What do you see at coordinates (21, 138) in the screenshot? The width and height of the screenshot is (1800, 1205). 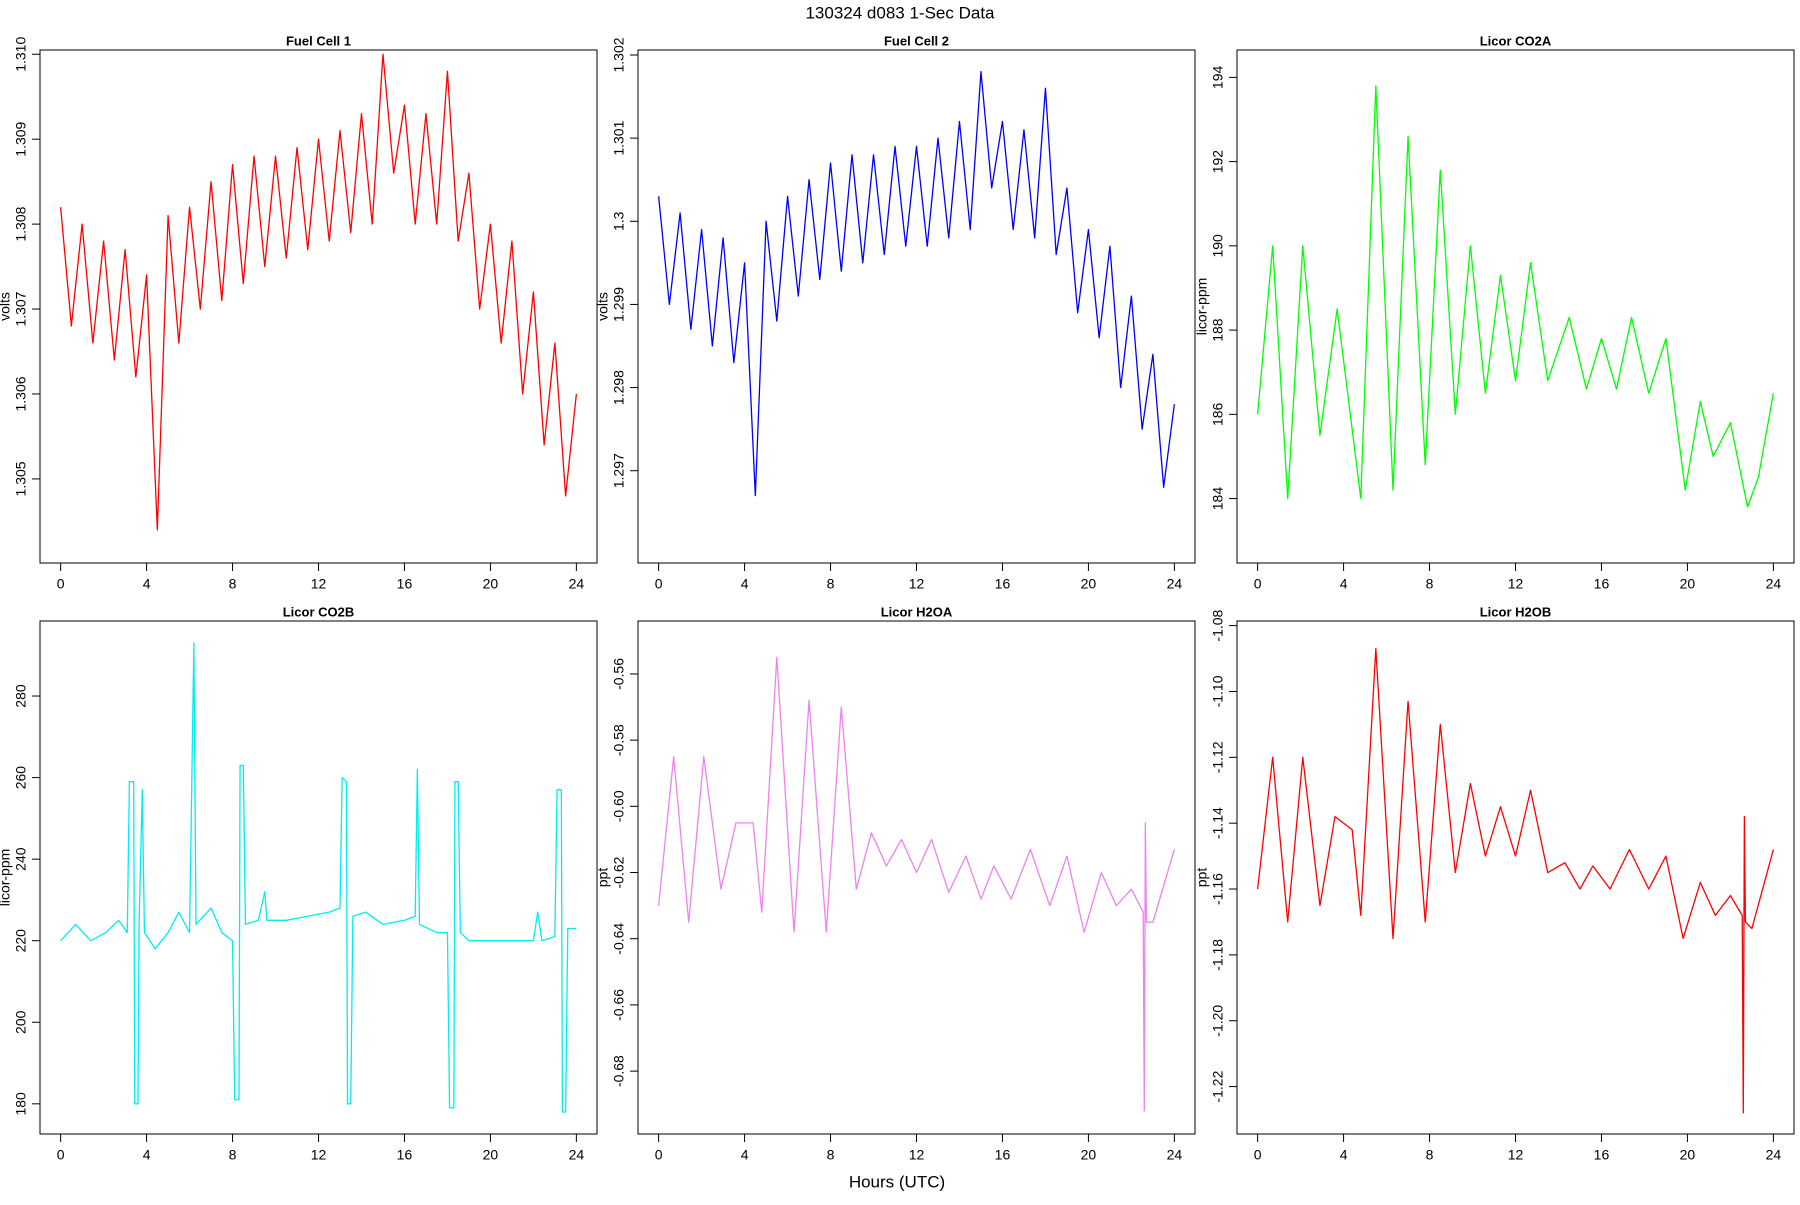 I see `y-tick-label: 1.309` at bounding box center [21, 138].